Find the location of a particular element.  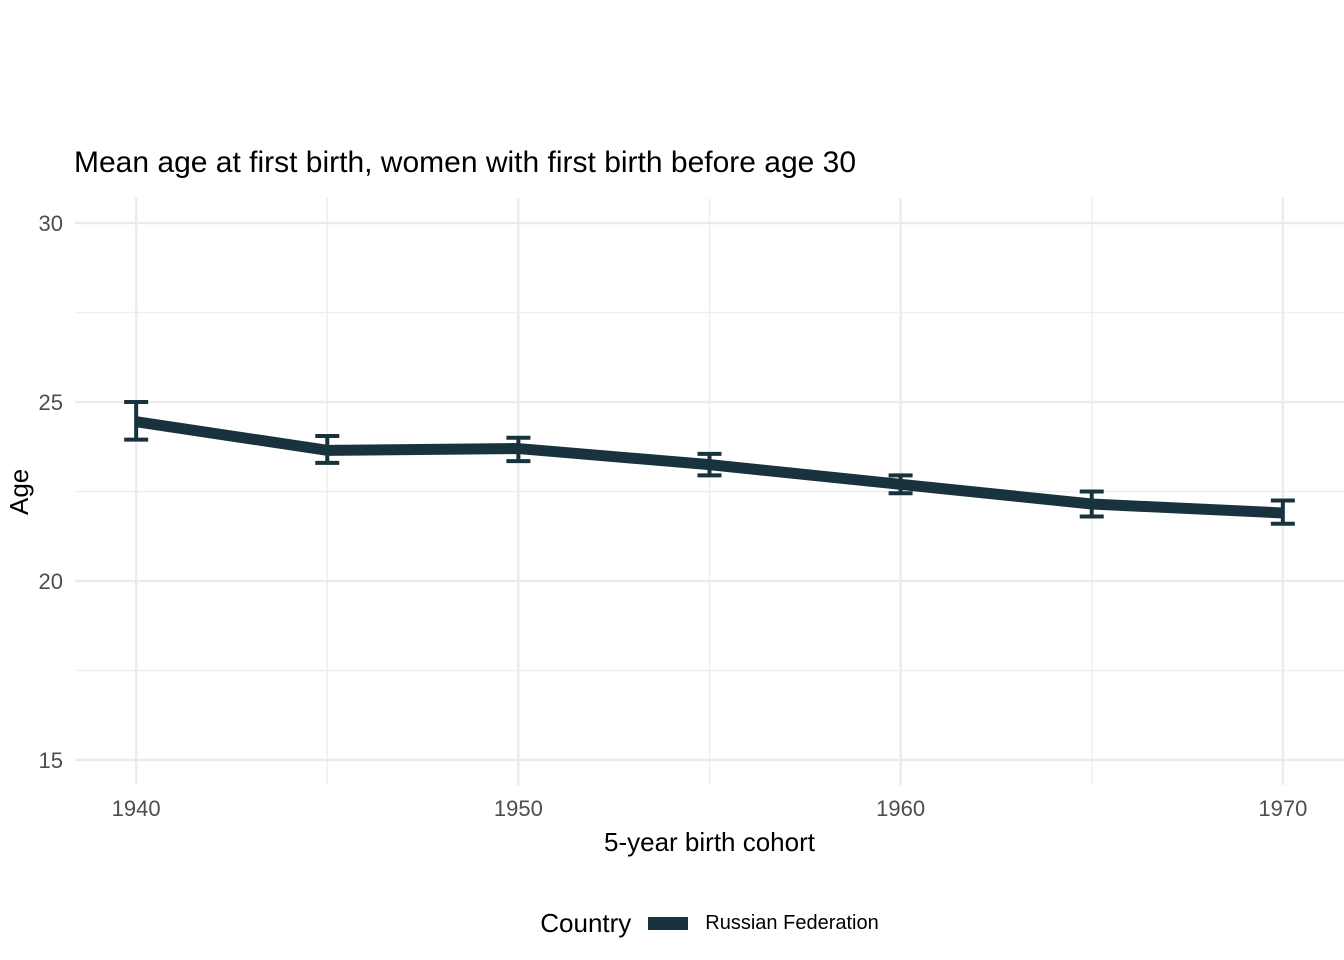

y-tick-label: 30 is located at coordinates (51, 223).